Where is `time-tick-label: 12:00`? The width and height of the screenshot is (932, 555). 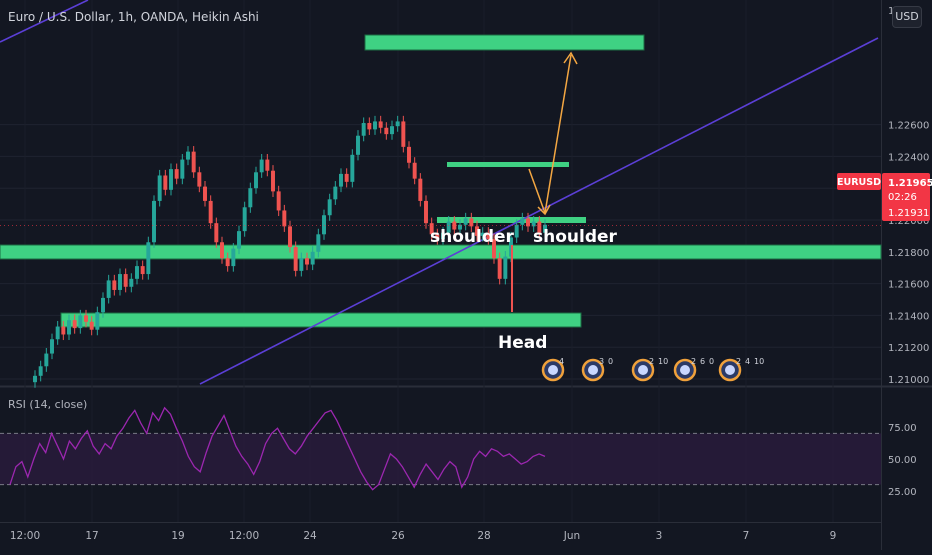 time-tick-label: 12:00 is located at coordinates (25, 536).